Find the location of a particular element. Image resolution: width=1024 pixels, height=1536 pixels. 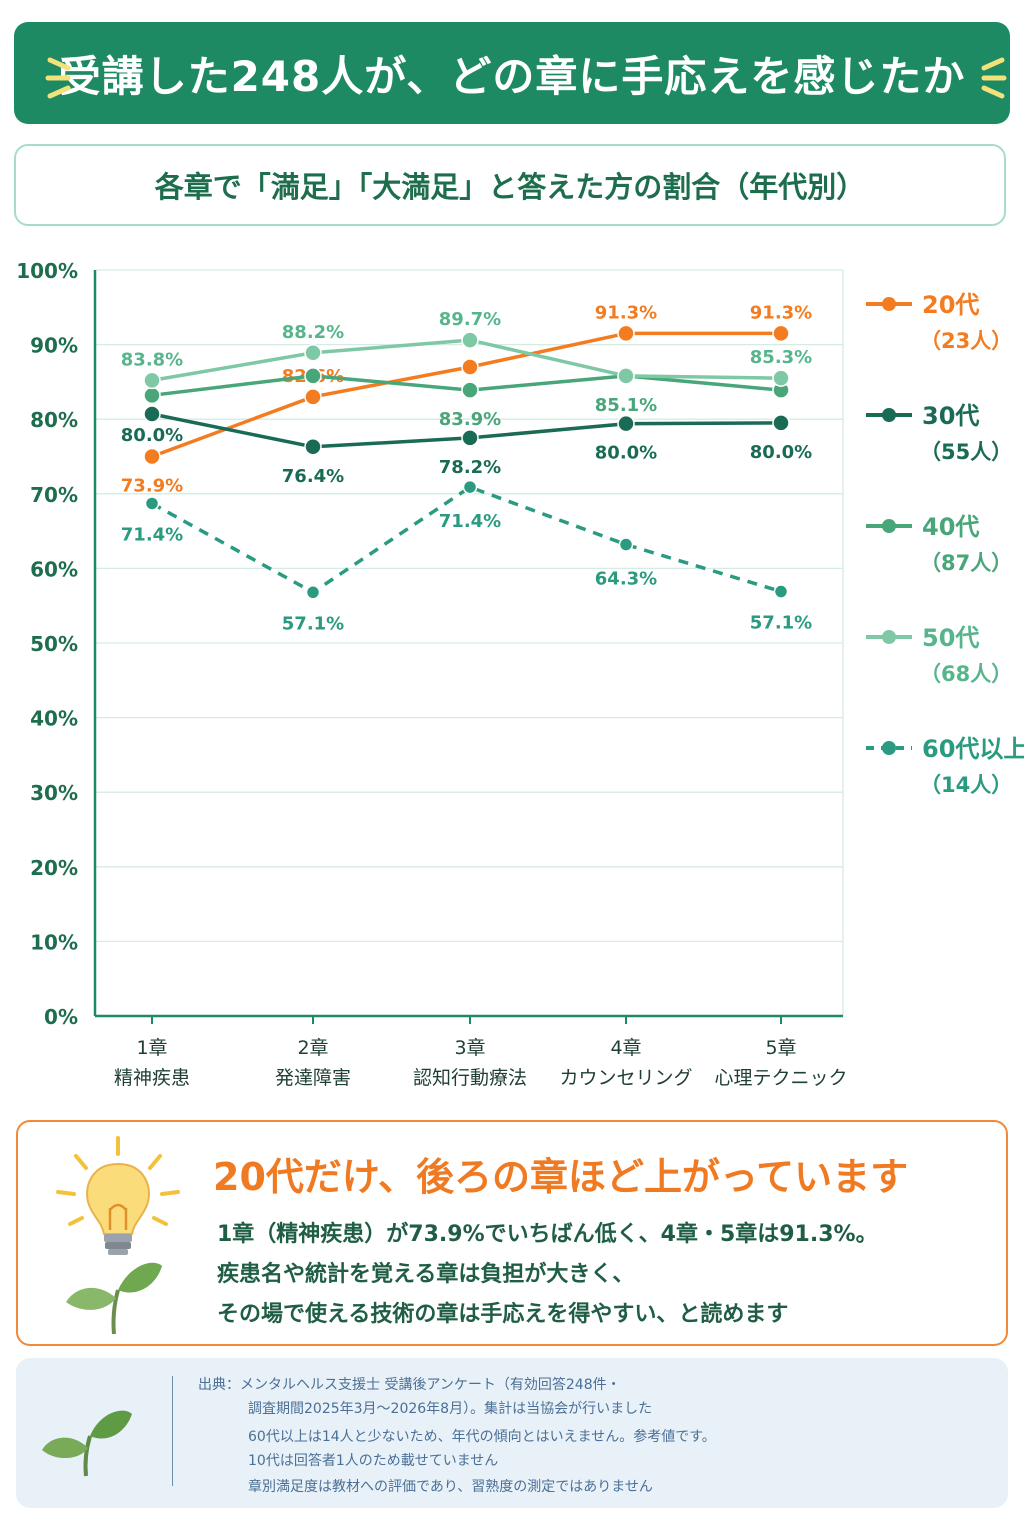

y-tick-label: 100% is located at coordinates (47, 271).